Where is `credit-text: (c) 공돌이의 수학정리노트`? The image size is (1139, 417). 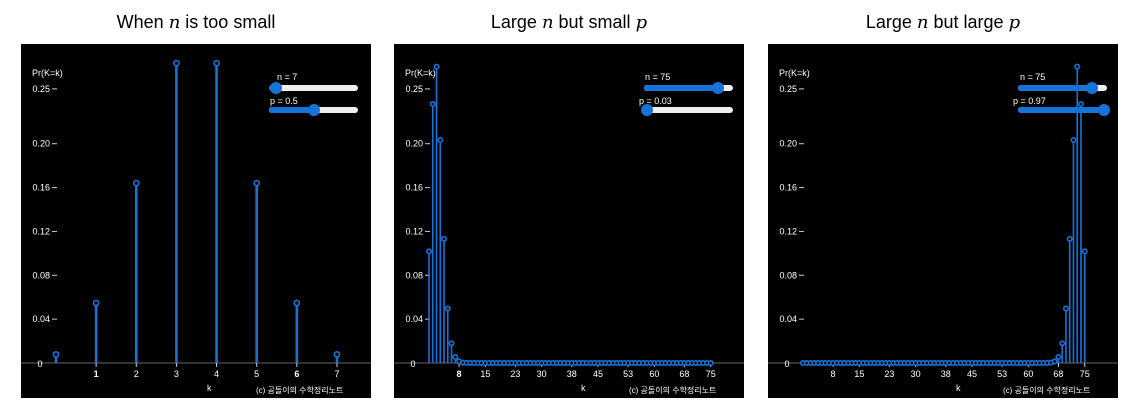
credit-text: (c) 공돌이의 수학정리노트 is located at coordinates (673, 390).